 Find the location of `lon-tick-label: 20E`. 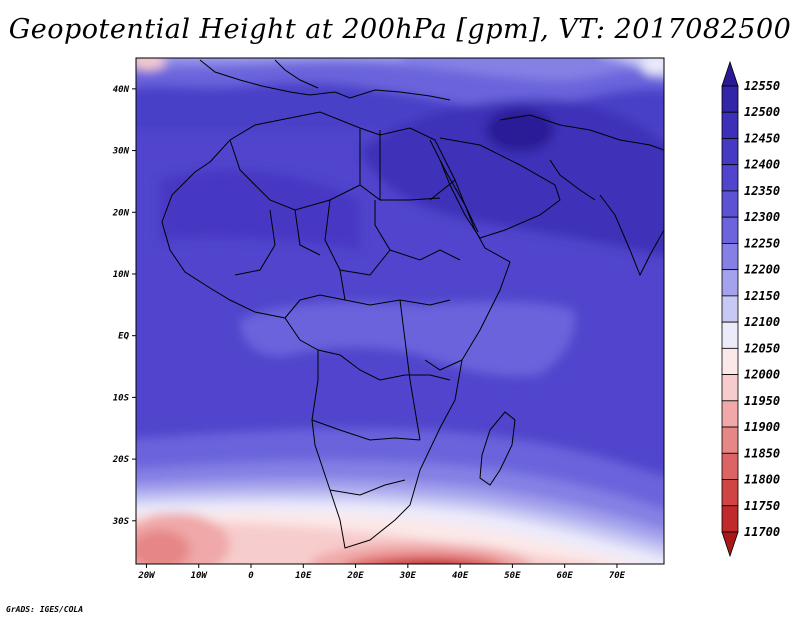

lon-tick-label: 20E is located at coordinates (355, 576).